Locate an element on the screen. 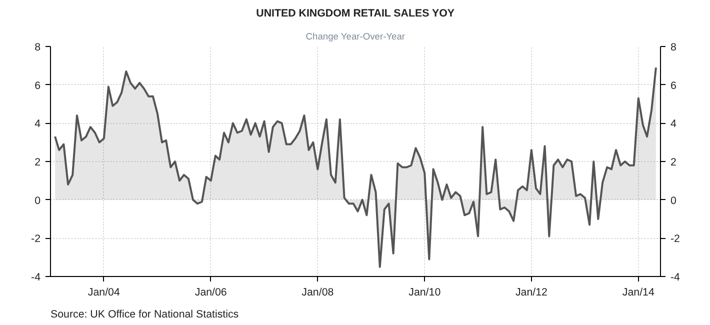  x-tick-label: Jan/12 is located at coordinates (531, 292).